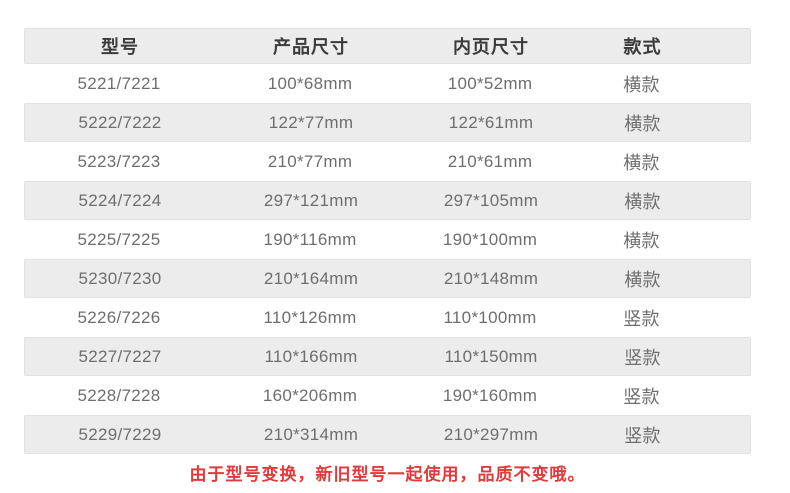 Image resolution: width=790 pixels, height=493 pixels. I want to click on model-cell: 5222/7222, so click(120, 122).